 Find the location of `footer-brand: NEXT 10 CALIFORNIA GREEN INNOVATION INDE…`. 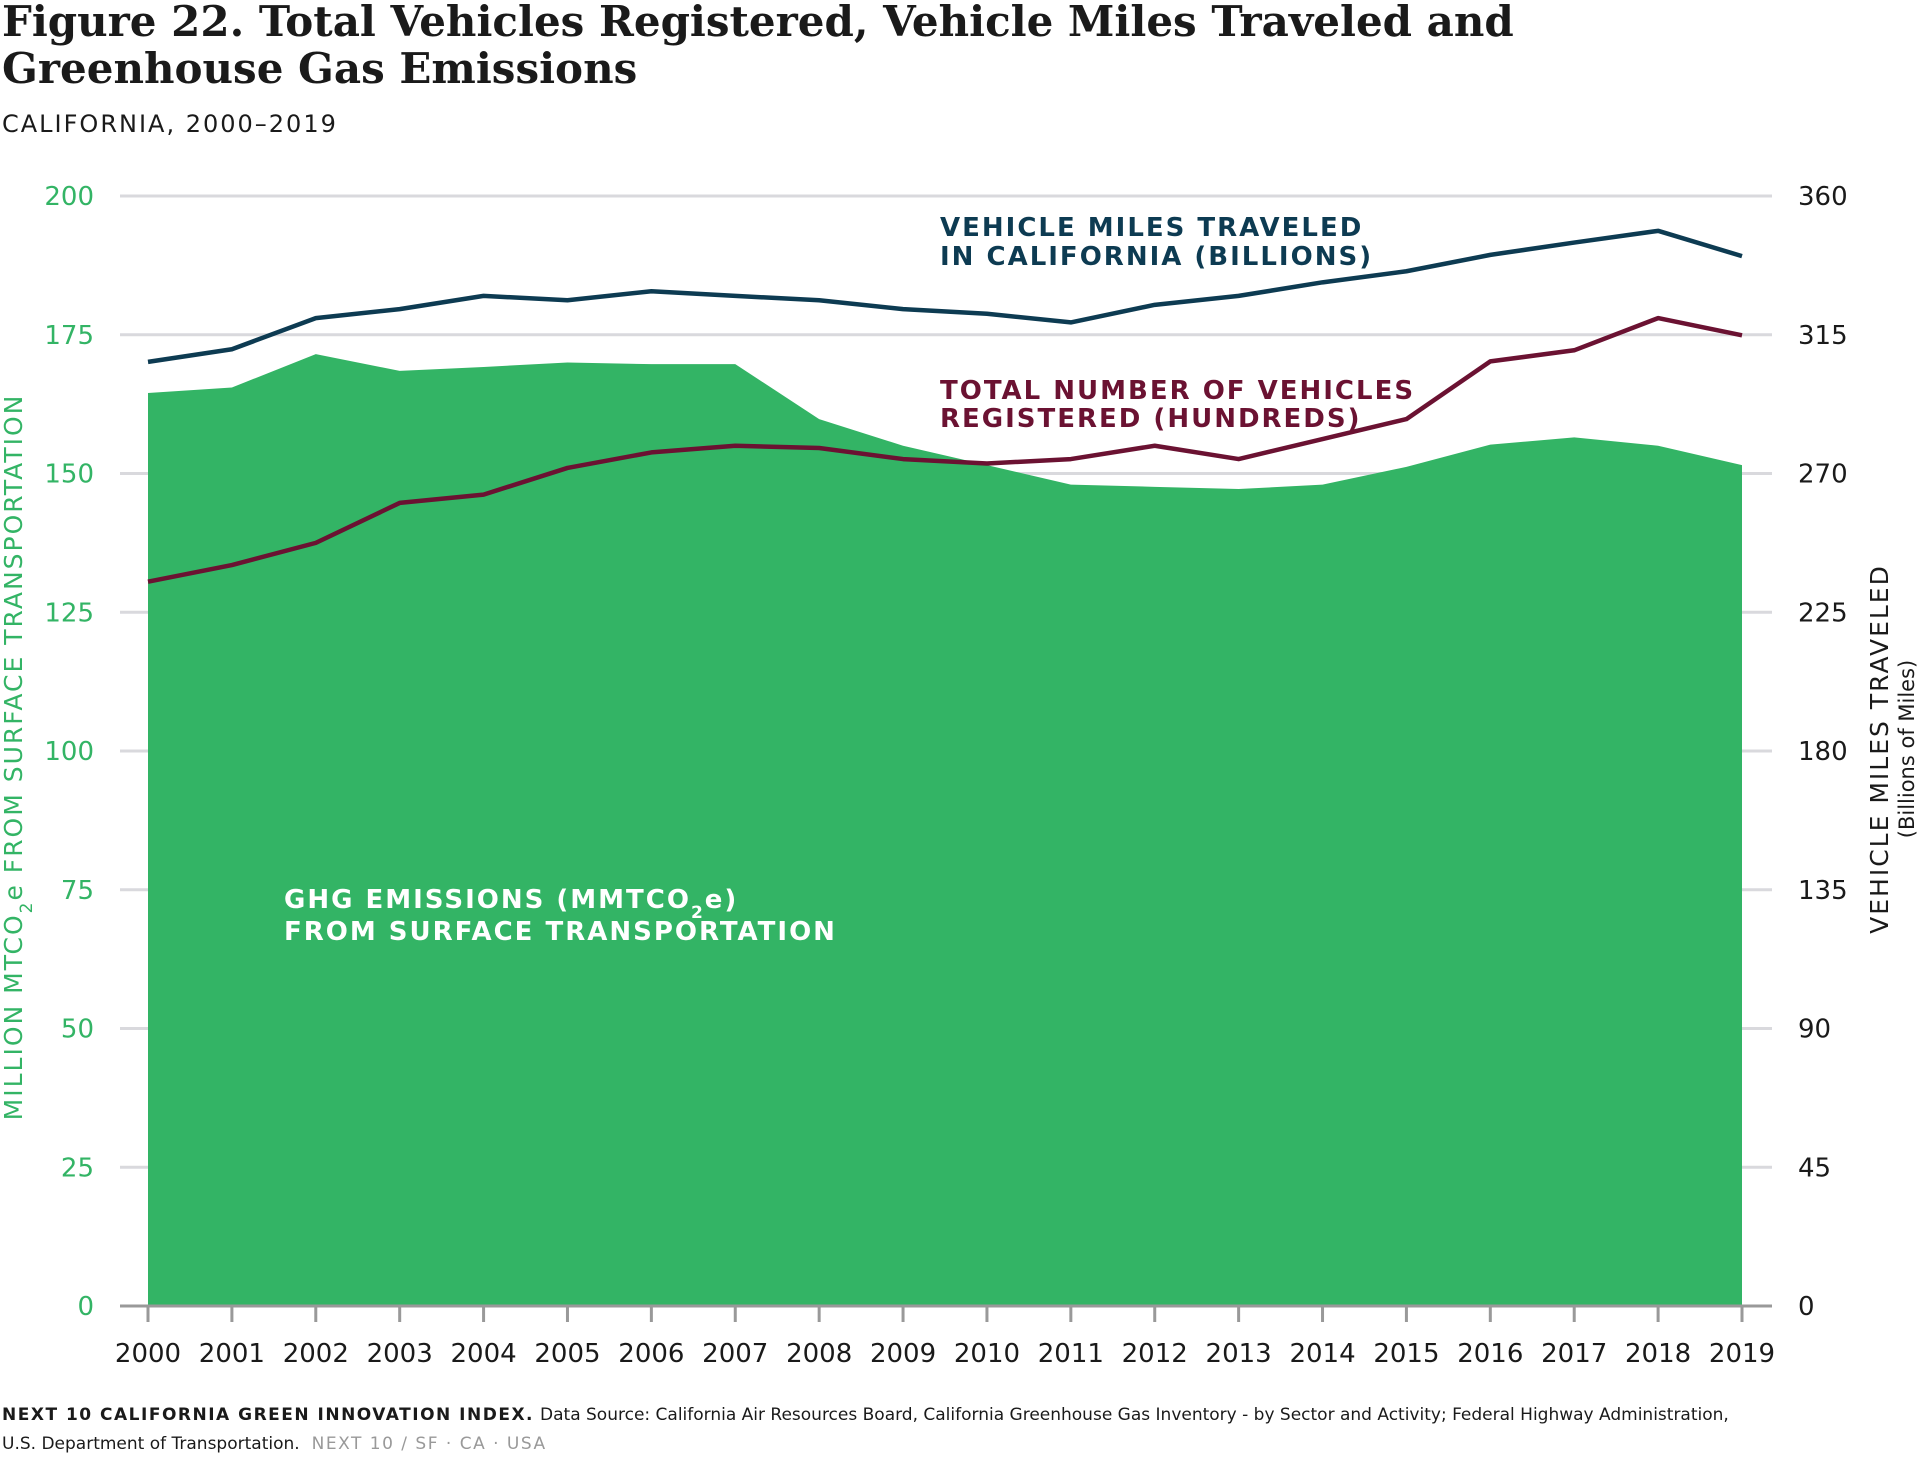

footer-brand: NEXT 10 CALIFORNIA GREEN INNOVATION INDE… is located at coordinates (268, 1415).